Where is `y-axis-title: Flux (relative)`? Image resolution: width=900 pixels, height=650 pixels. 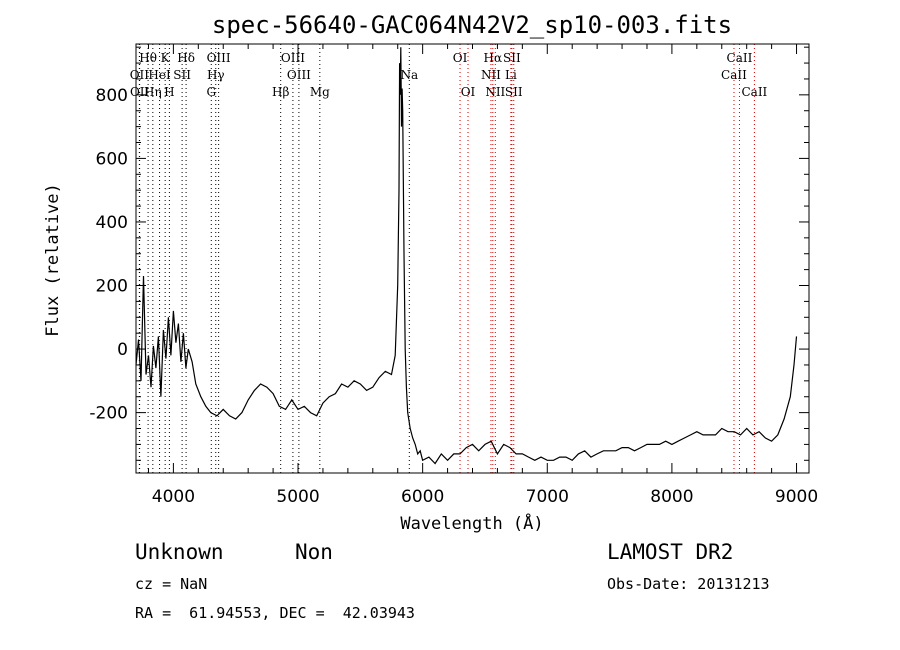 y-axis-title: Flux (relative) is located at coordinates (53, 260).